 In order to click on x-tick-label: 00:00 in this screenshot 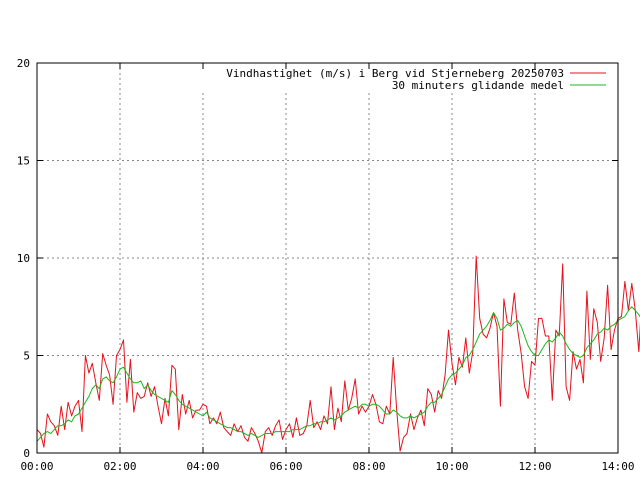, I will do `click(36, 466)`.